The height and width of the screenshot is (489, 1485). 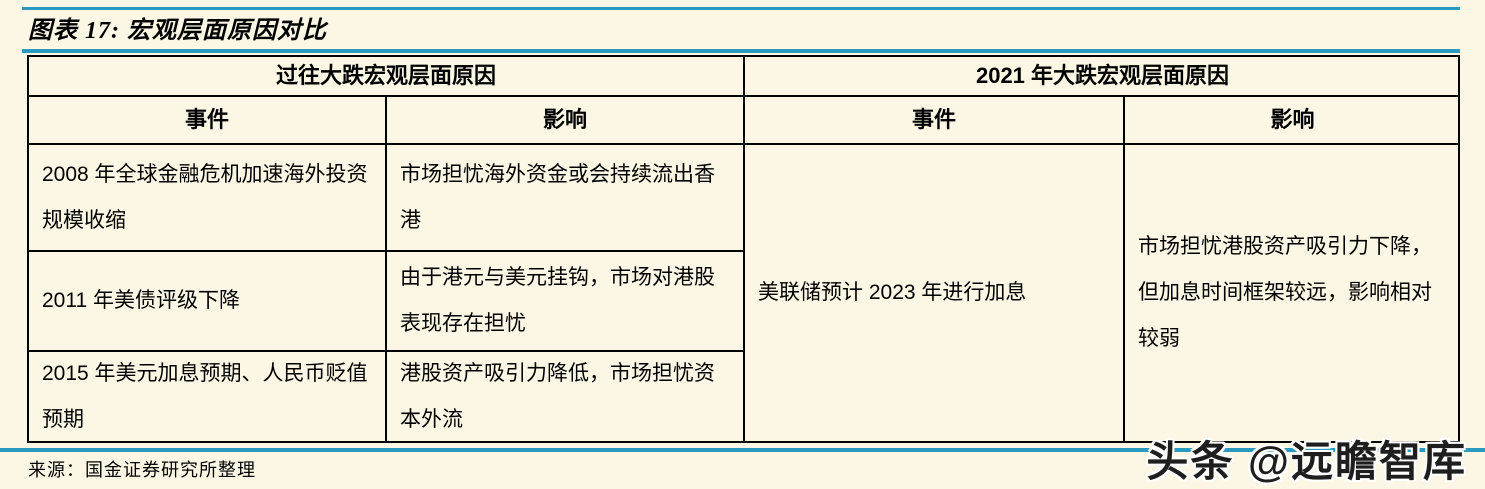 What do you see at coordinates (208, 121) in the screenshot?
I see `column-header-event-past: 事件` at bounding box center [208, 121].